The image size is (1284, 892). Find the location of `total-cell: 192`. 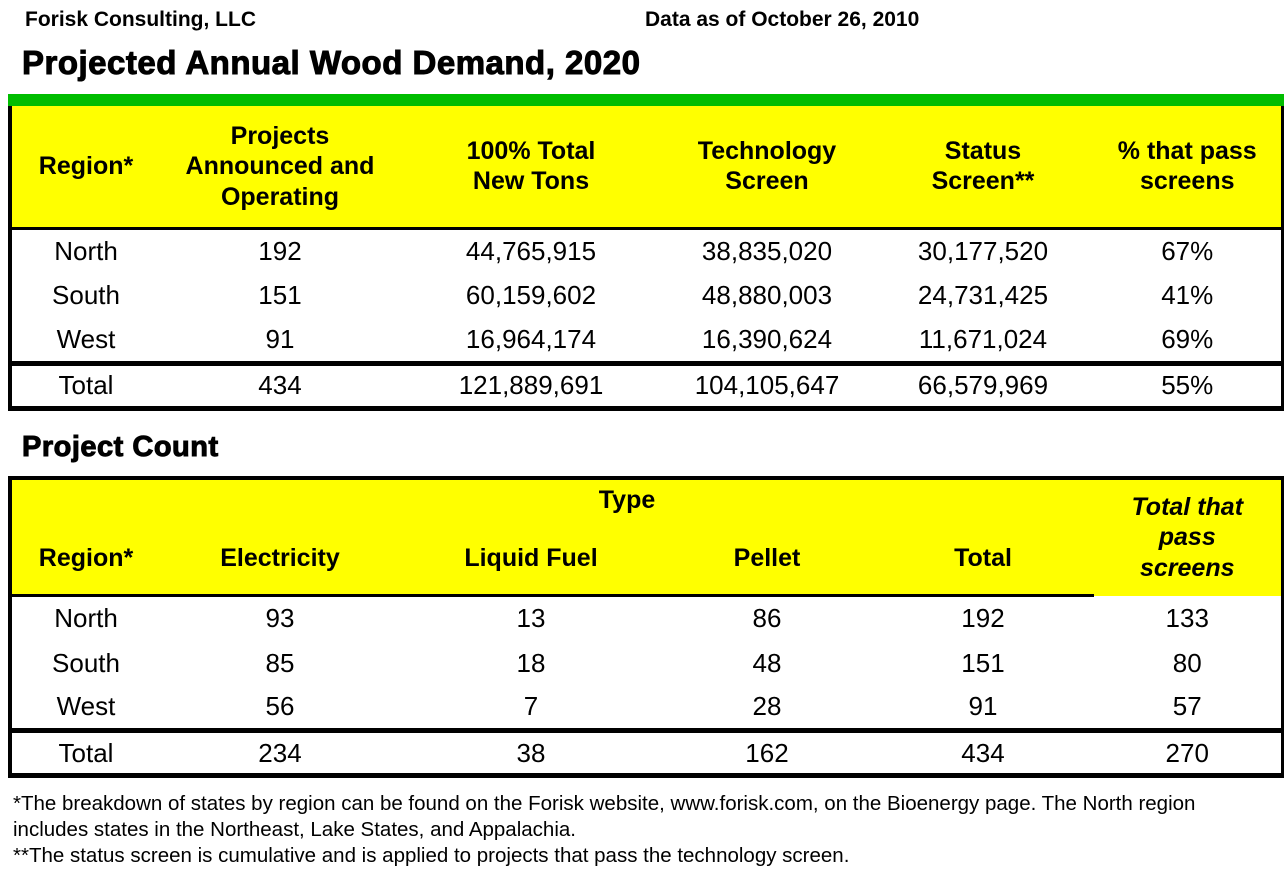

total-cell: 192 is located at coordinates (983, 618).